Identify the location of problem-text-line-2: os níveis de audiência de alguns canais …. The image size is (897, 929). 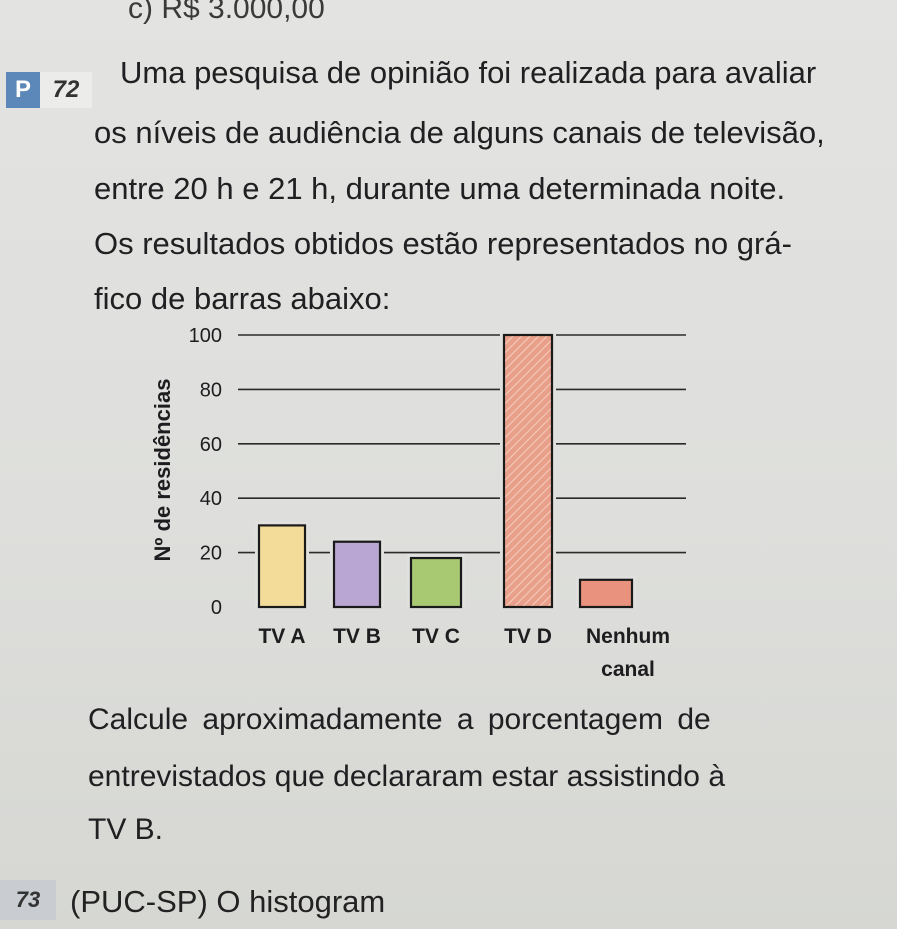
(459, 132).